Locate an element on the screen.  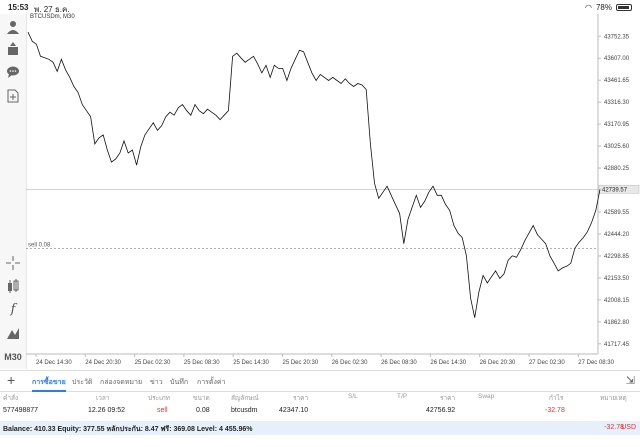
order-price: 42347.10 is located at coordinates (294, 410).